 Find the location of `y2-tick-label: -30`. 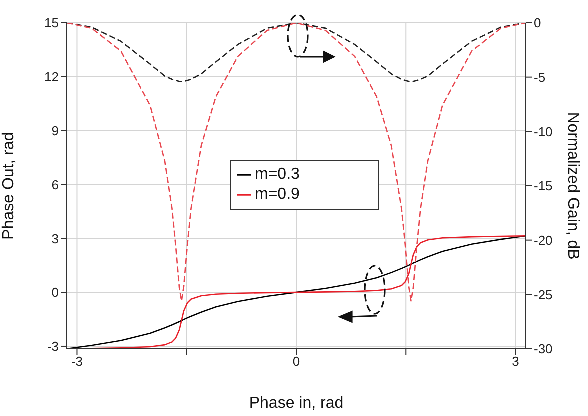

y2-tick-label: -30 is located at coordinates (543, 349).